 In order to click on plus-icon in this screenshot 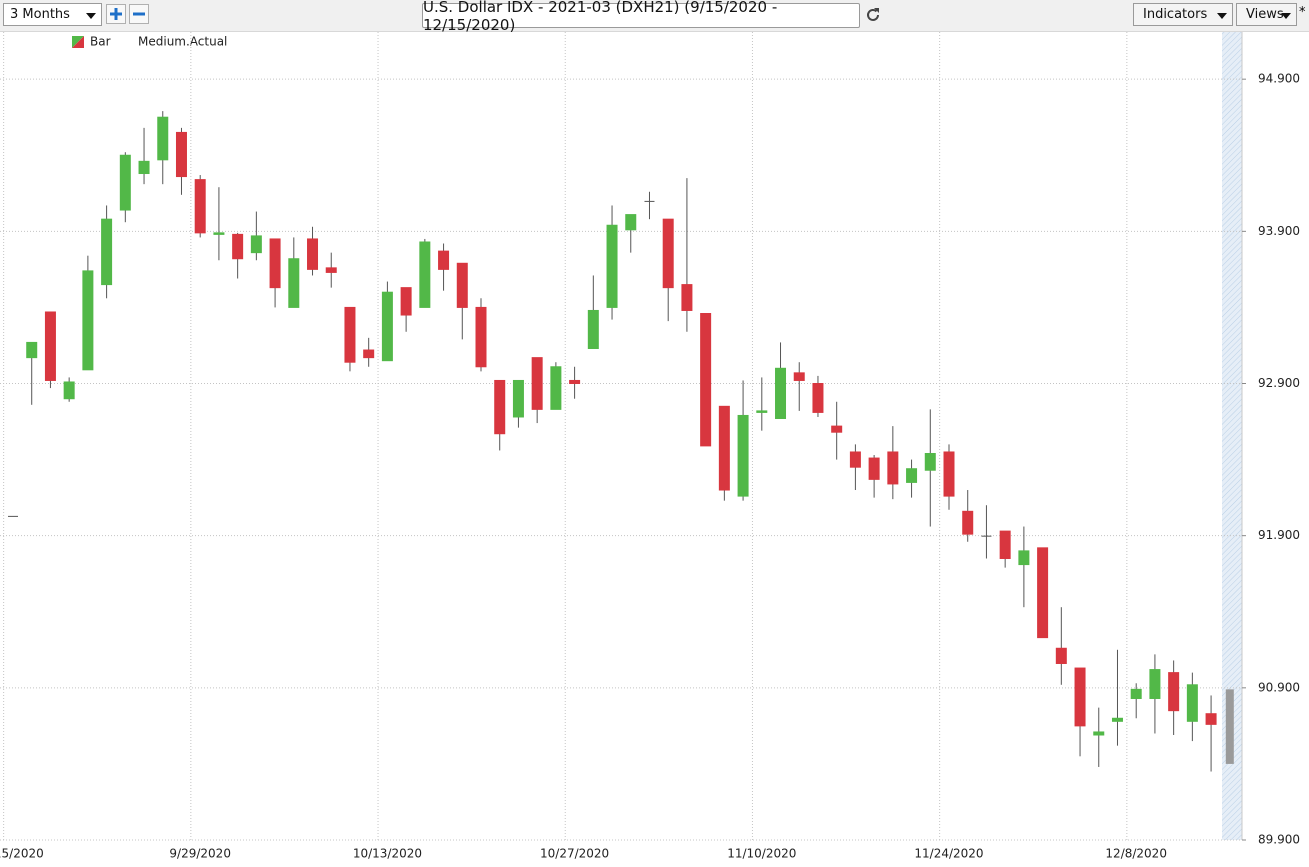, I will do `click(116, 14)`.